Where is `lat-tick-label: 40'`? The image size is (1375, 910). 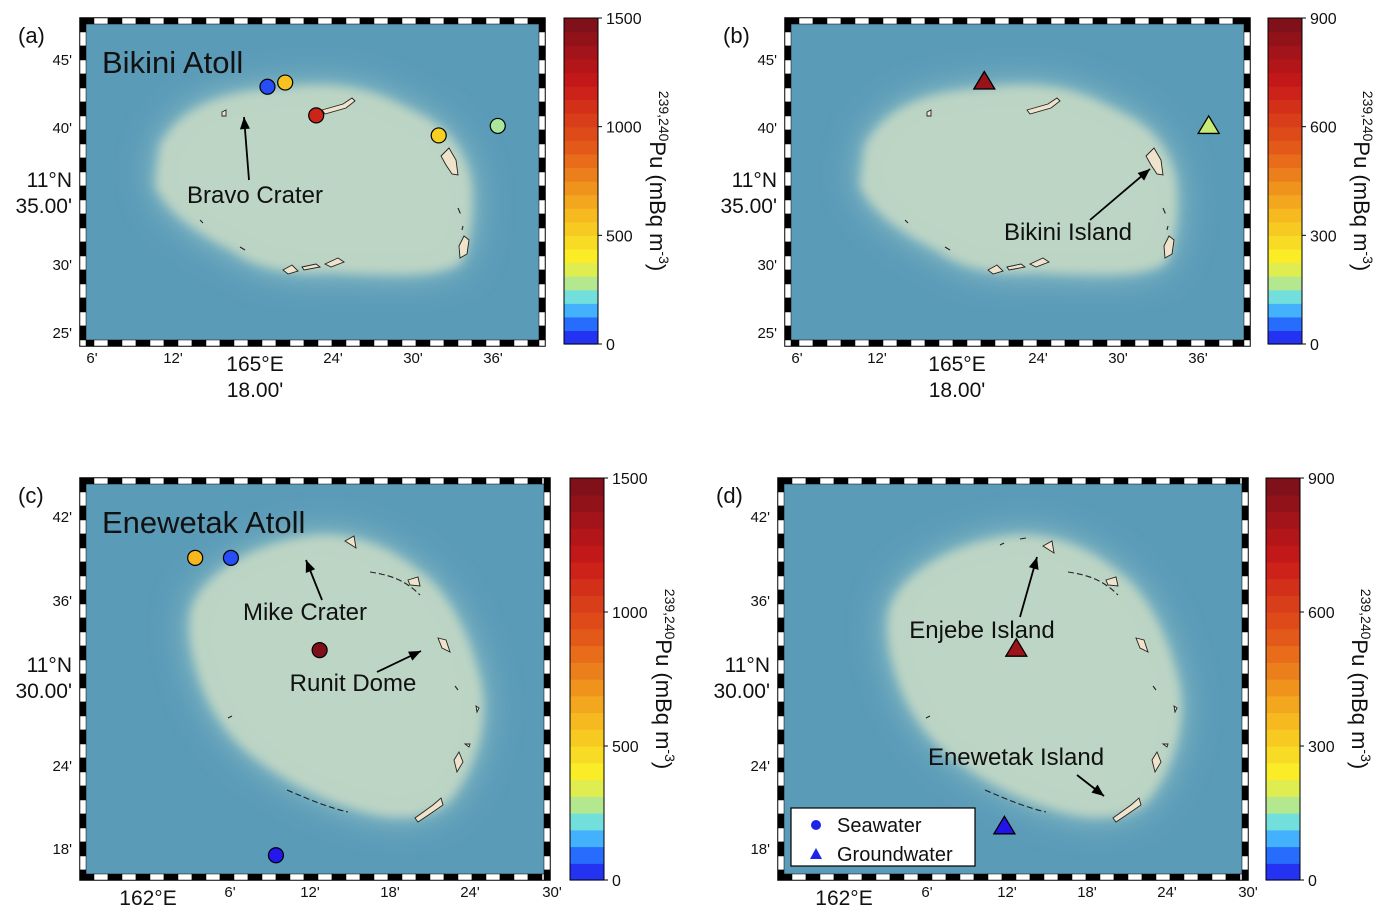
lat-tick-label: 40' is located at coordinates (767, 128).